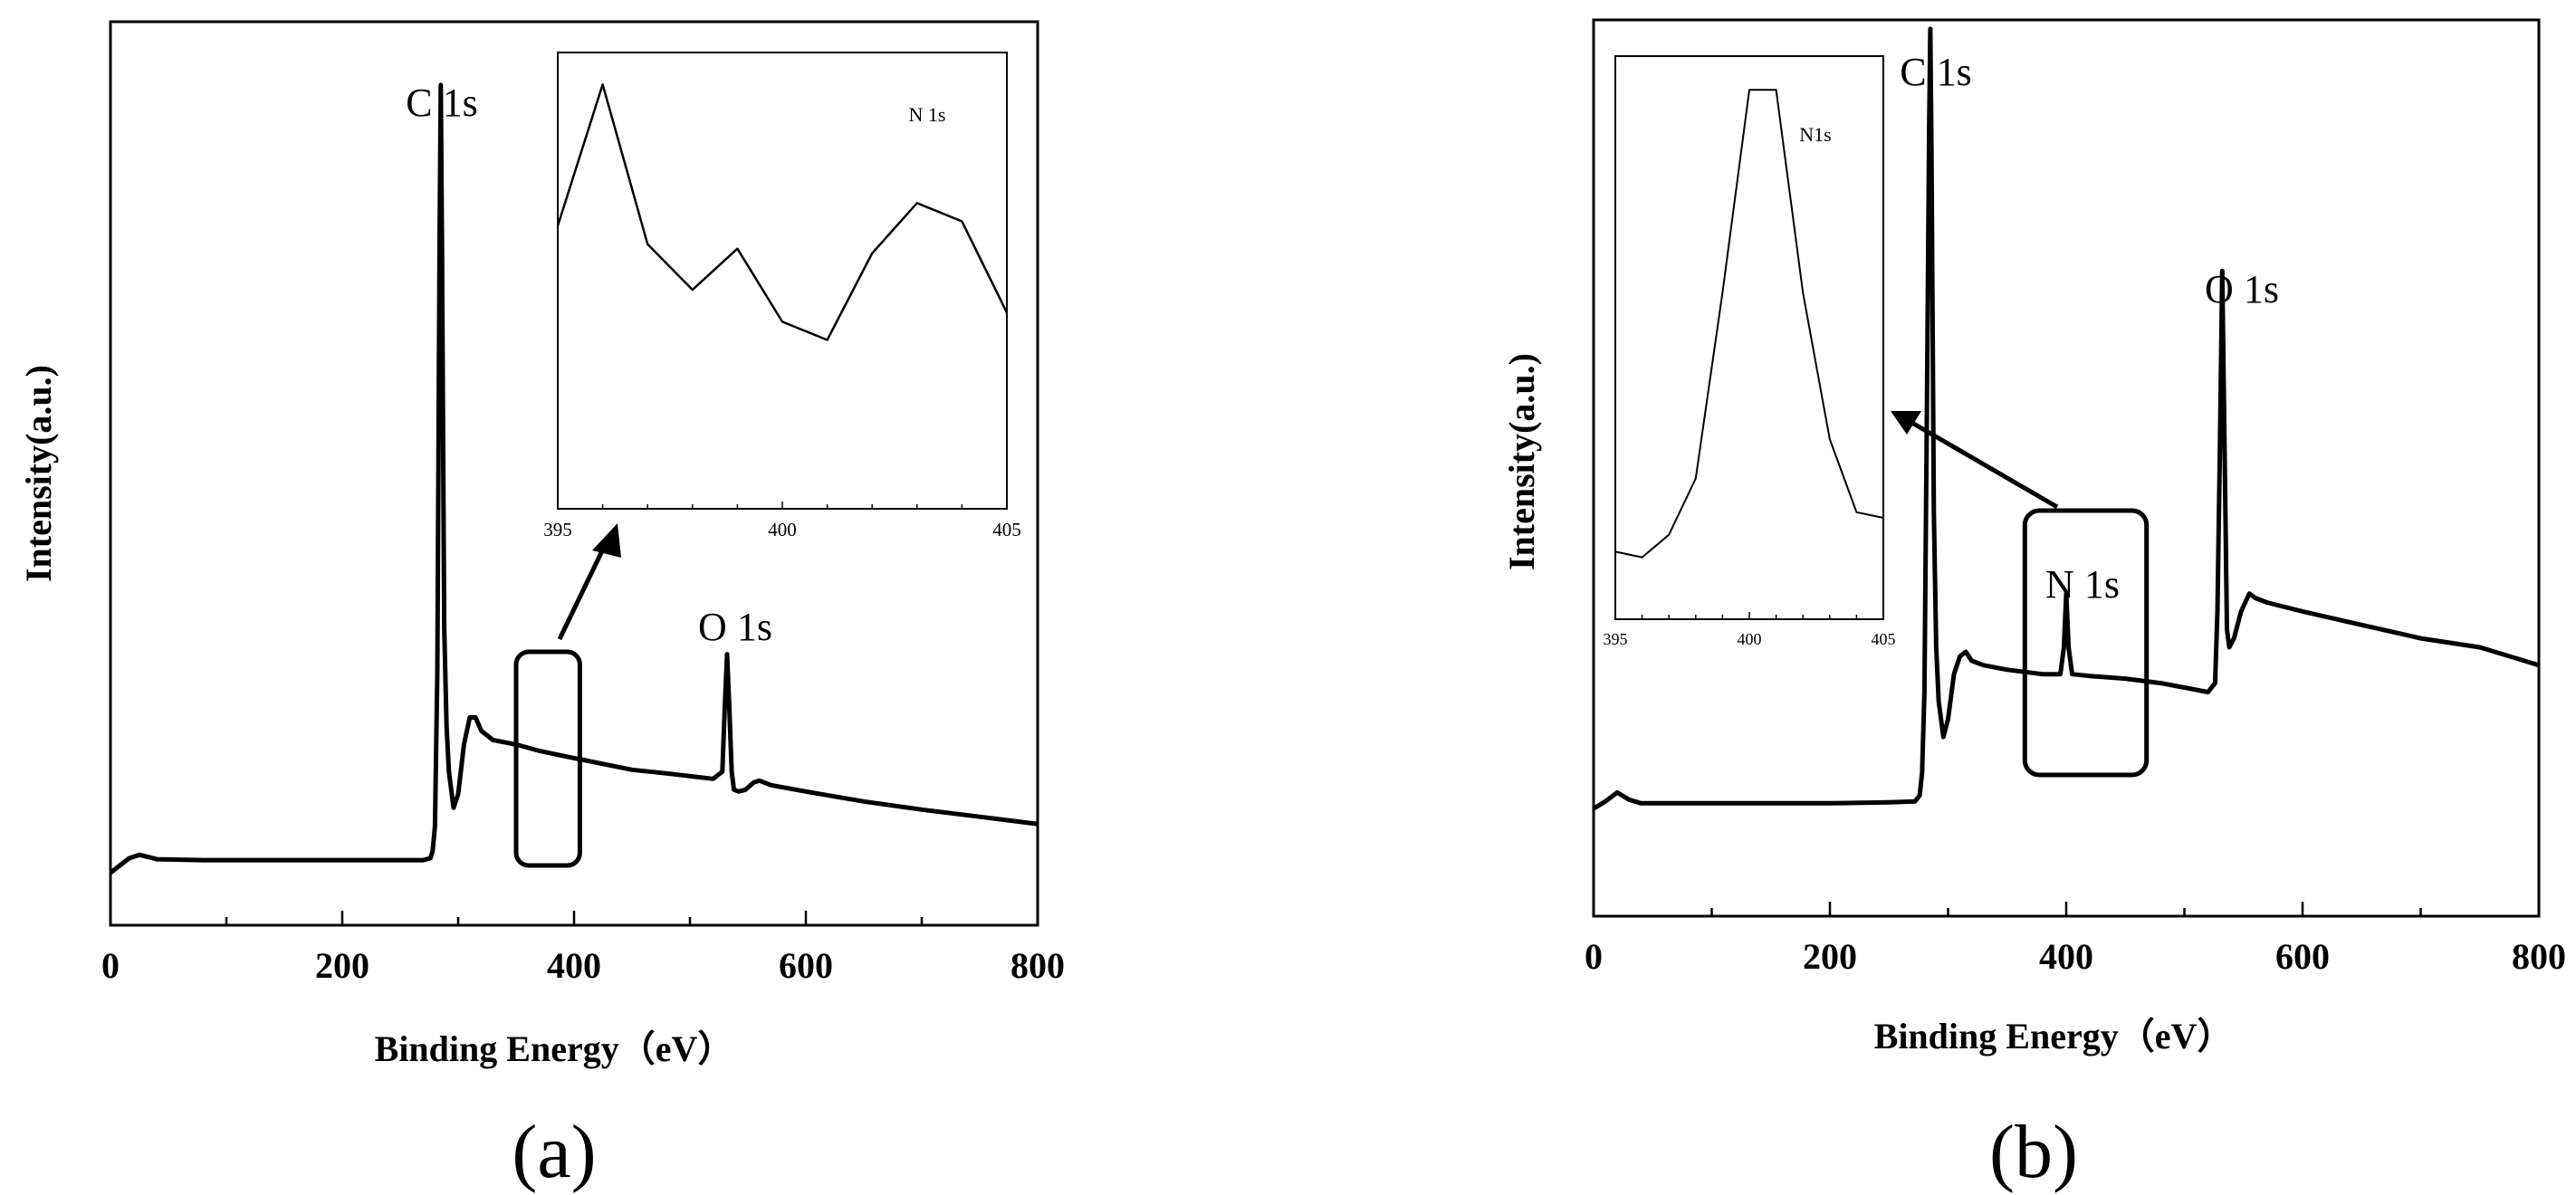  I want to click on panel-b-inset: 395 400 405 N1s, so click(1750, 351).